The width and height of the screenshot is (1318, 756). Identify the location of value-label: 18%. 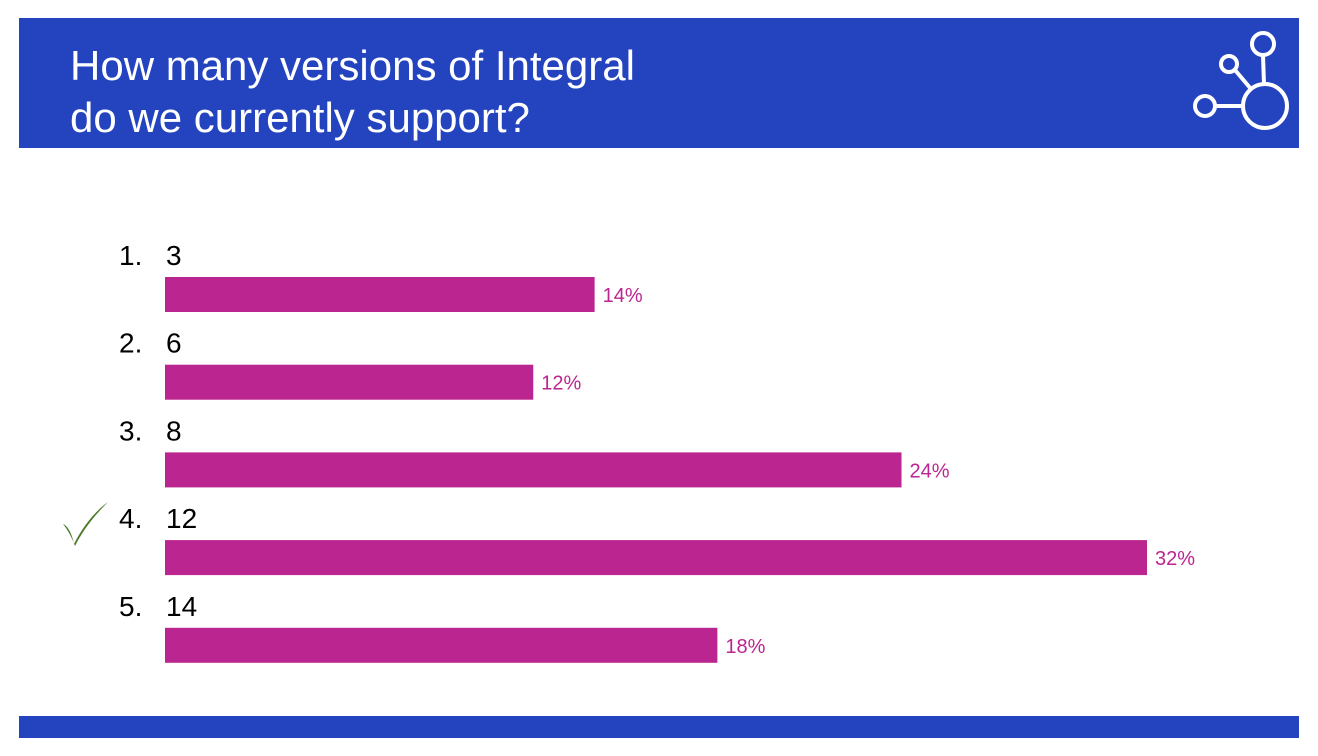
(745, 647).